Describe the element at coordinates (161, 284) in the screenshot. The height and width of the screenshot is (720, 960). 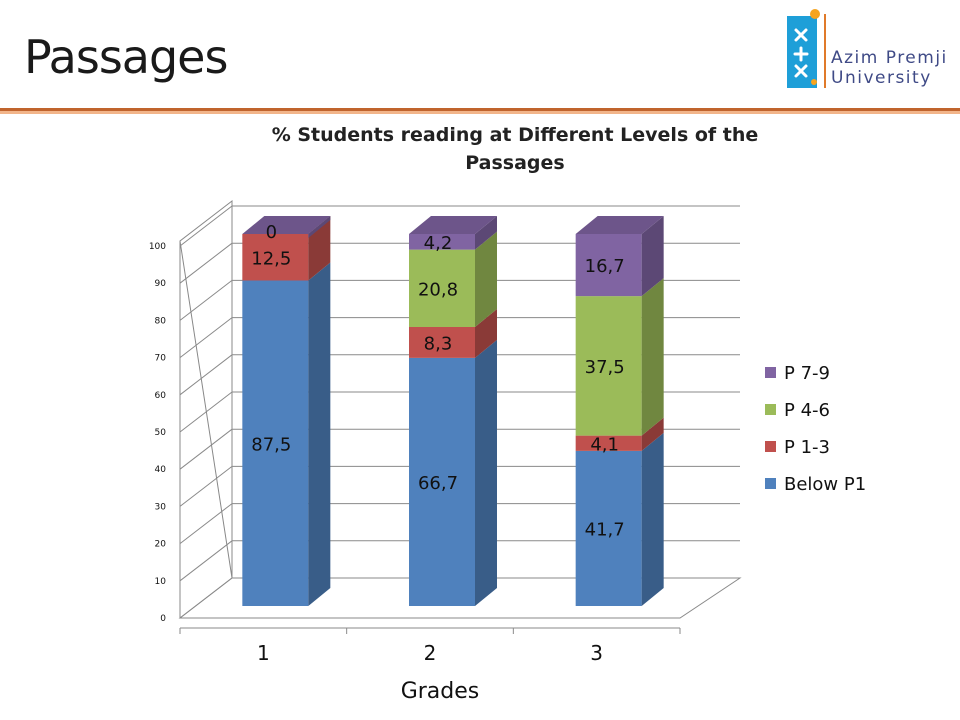
I see `y-tick-label: 90` at that location.